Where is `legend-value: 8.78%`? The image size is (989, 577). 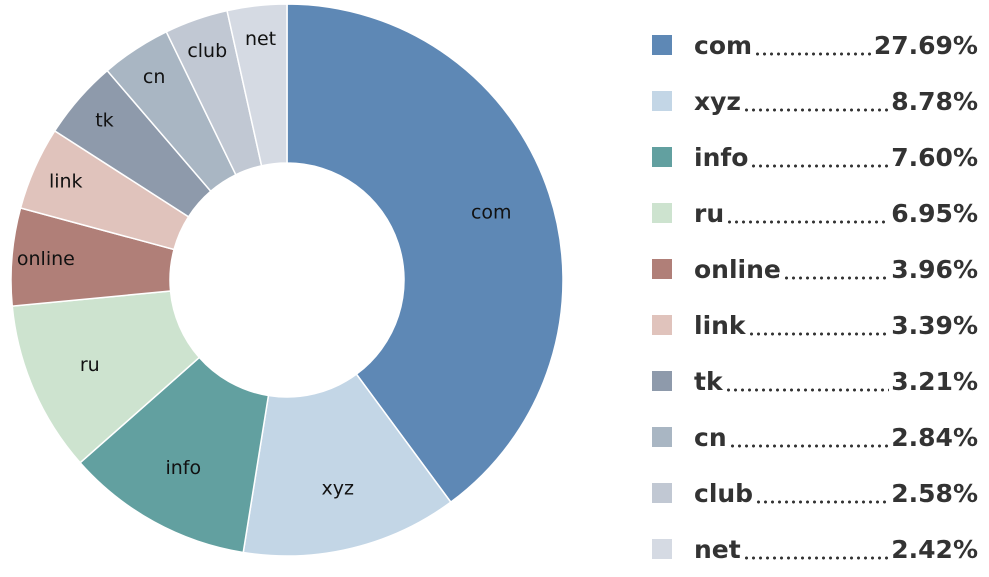 legend-value: 8.78% is located at coordinates (934, 101).